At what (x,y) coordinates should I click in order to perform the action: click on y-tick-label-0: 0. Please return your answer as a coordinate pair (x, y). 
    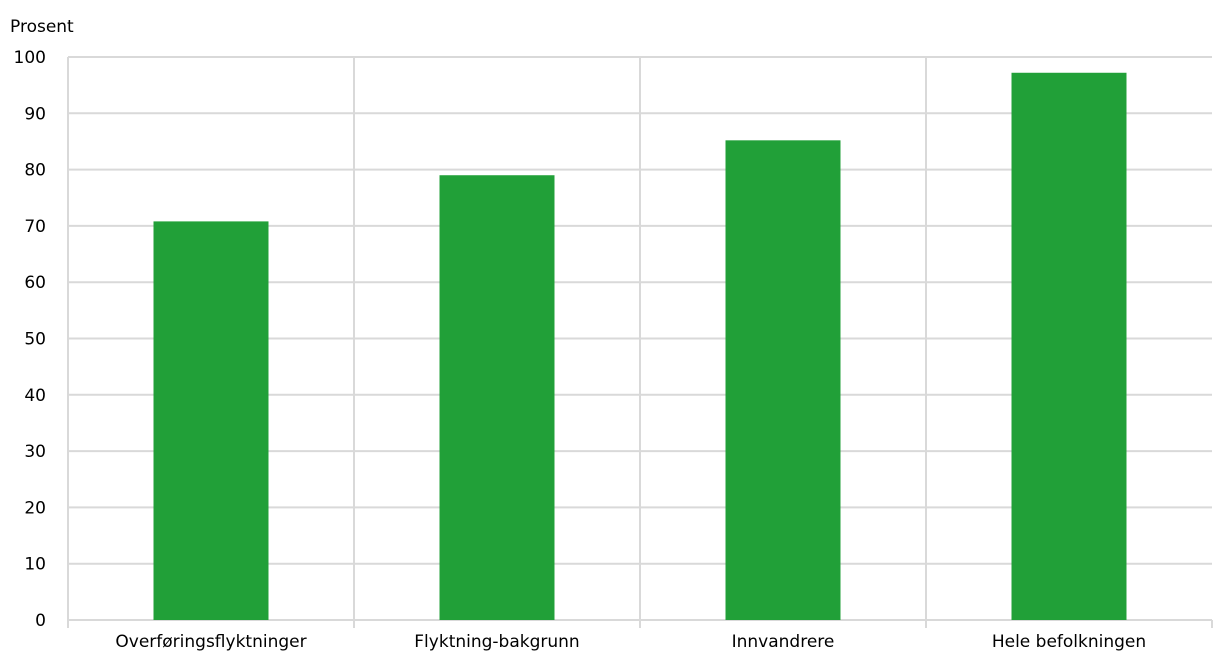
    Looking at the image, I should click on (40, 621).